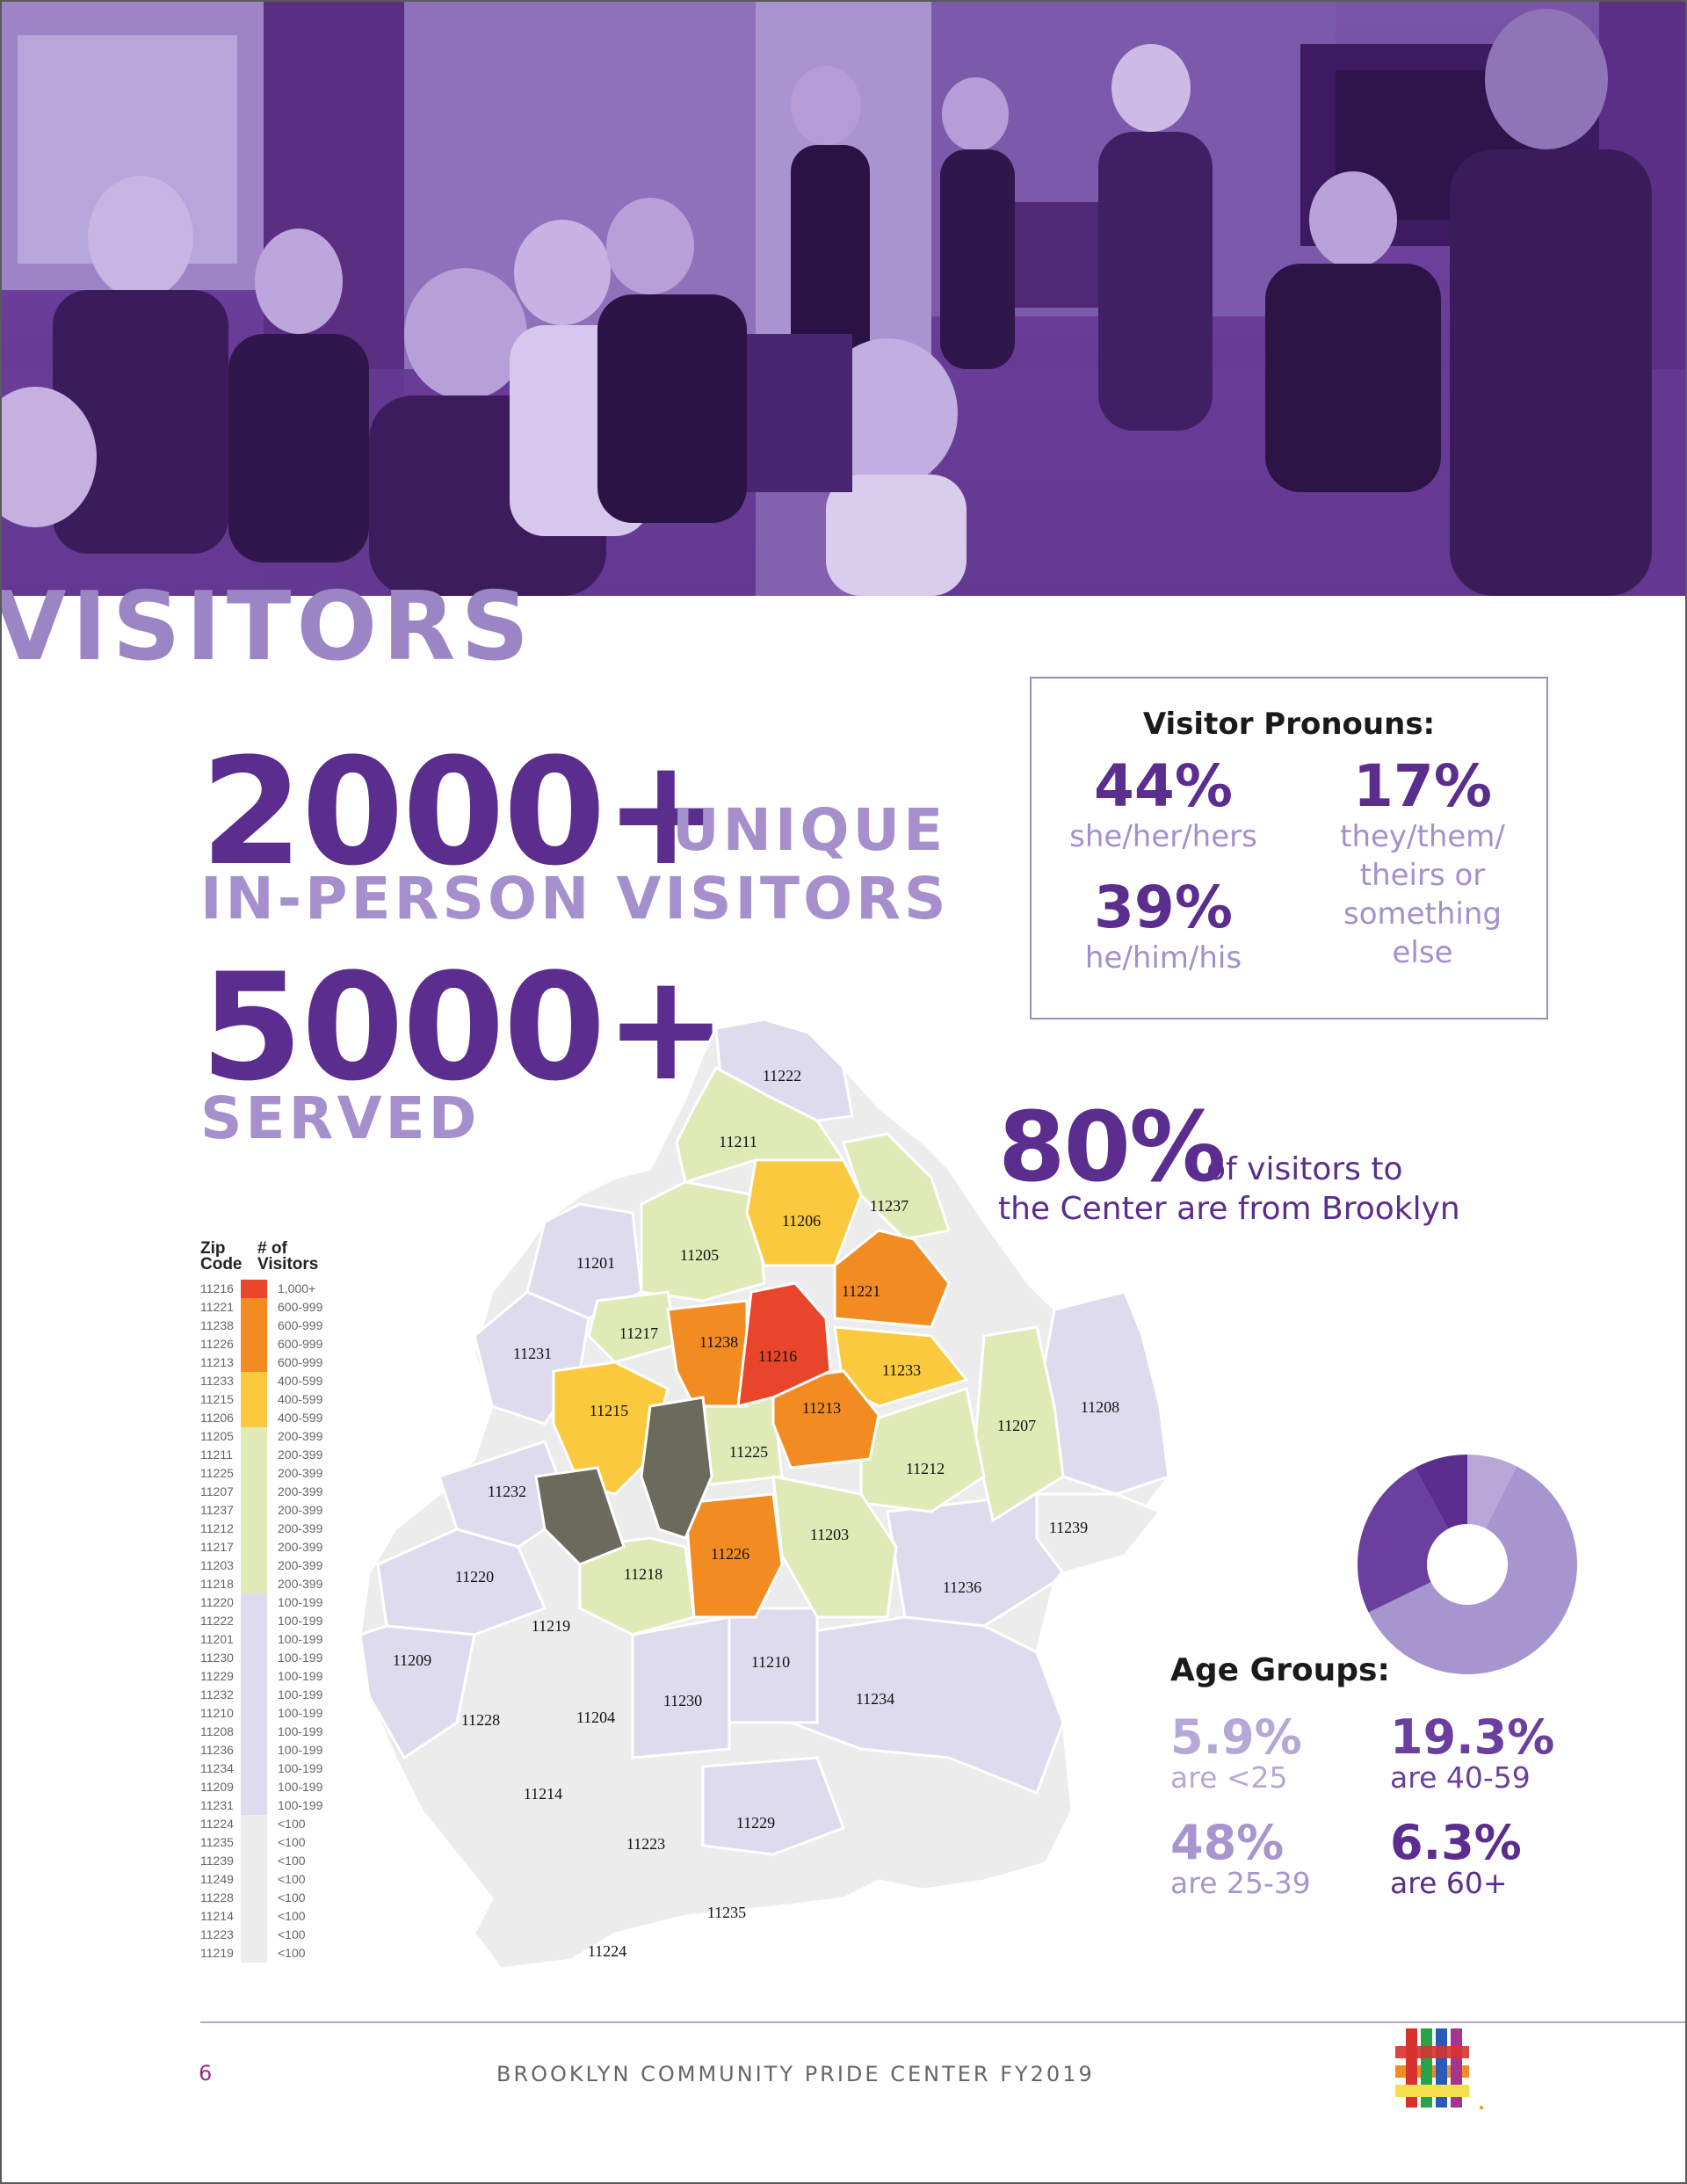 This screenshot has width=1687, height=2184. Describe the element at coordinates (270, 1750) in the screenshot. I see `legend-row: 11236 100-199` at that location.